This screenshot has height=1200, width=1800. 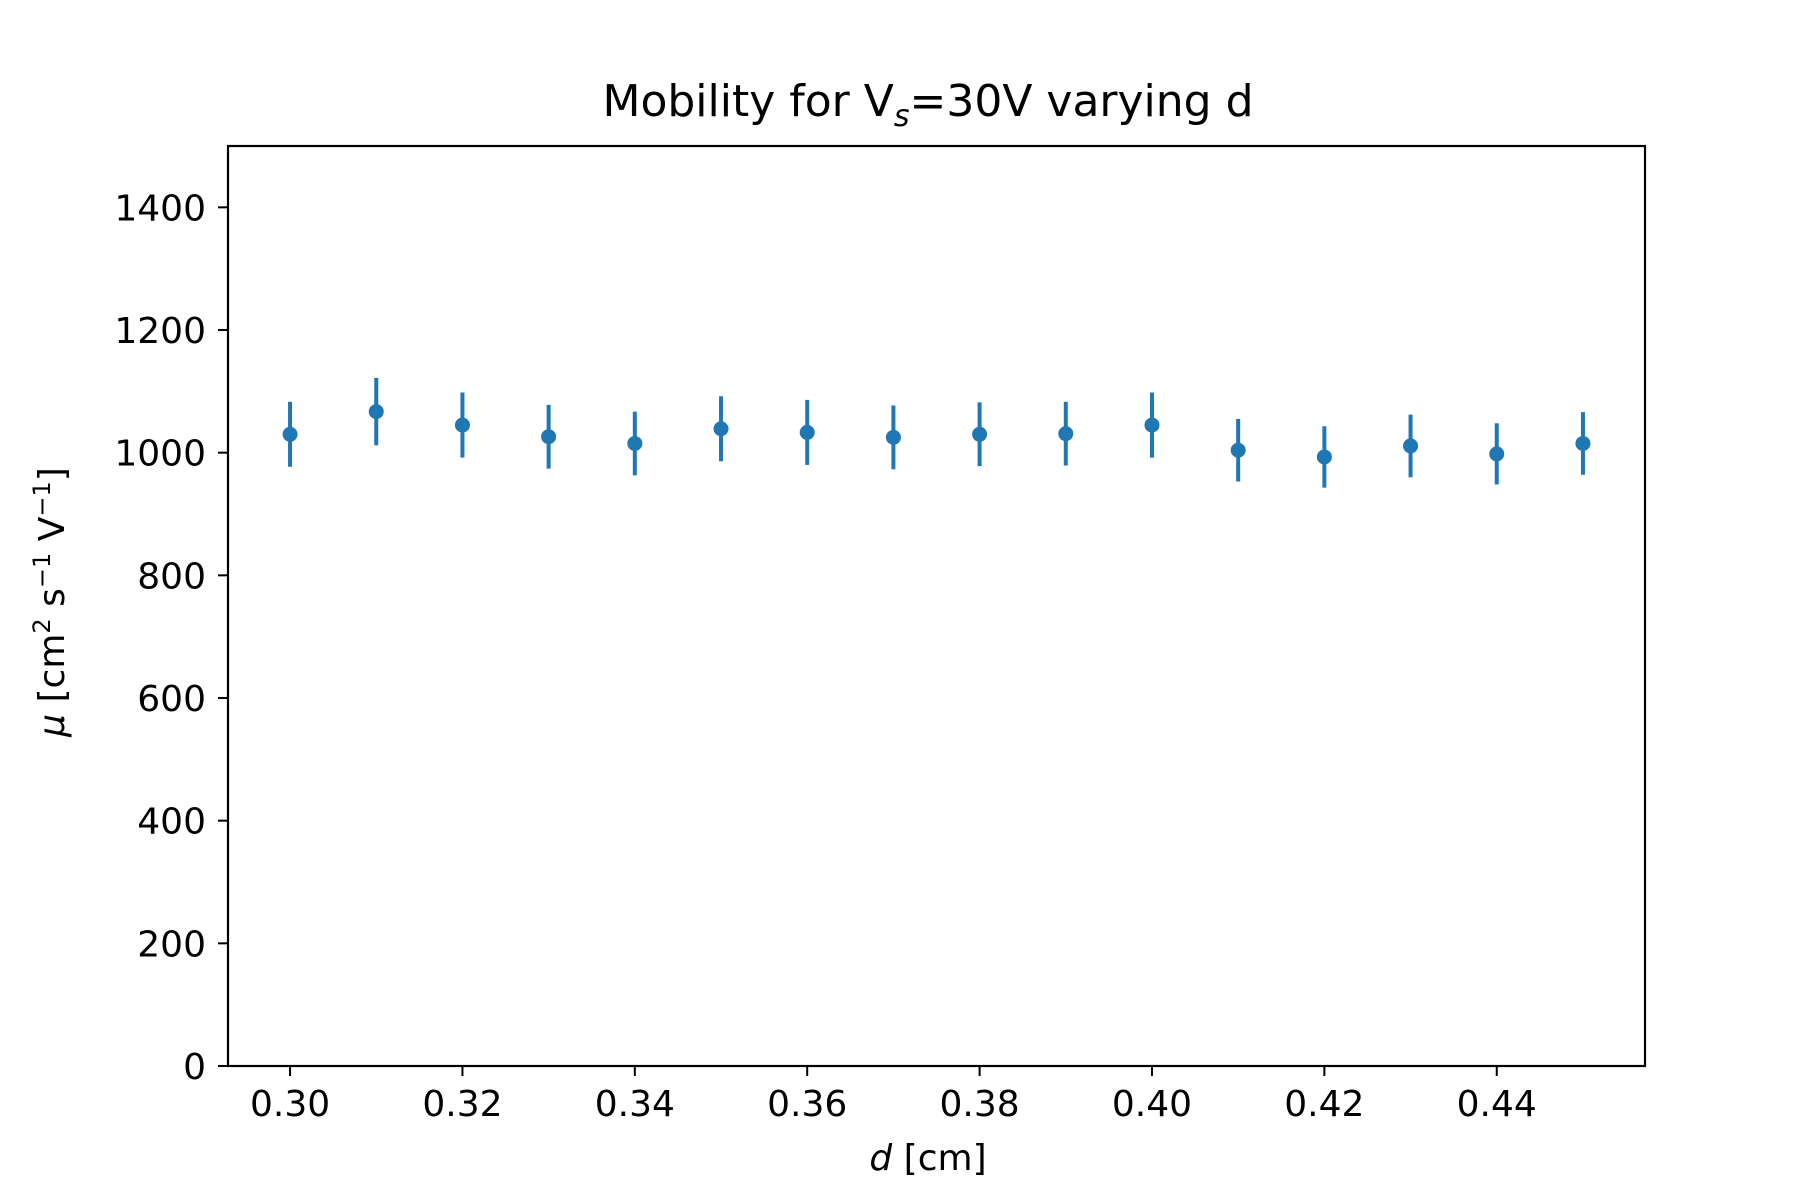 I want to click on x-axis-label: d [cm], so click(x=927, y=1158).